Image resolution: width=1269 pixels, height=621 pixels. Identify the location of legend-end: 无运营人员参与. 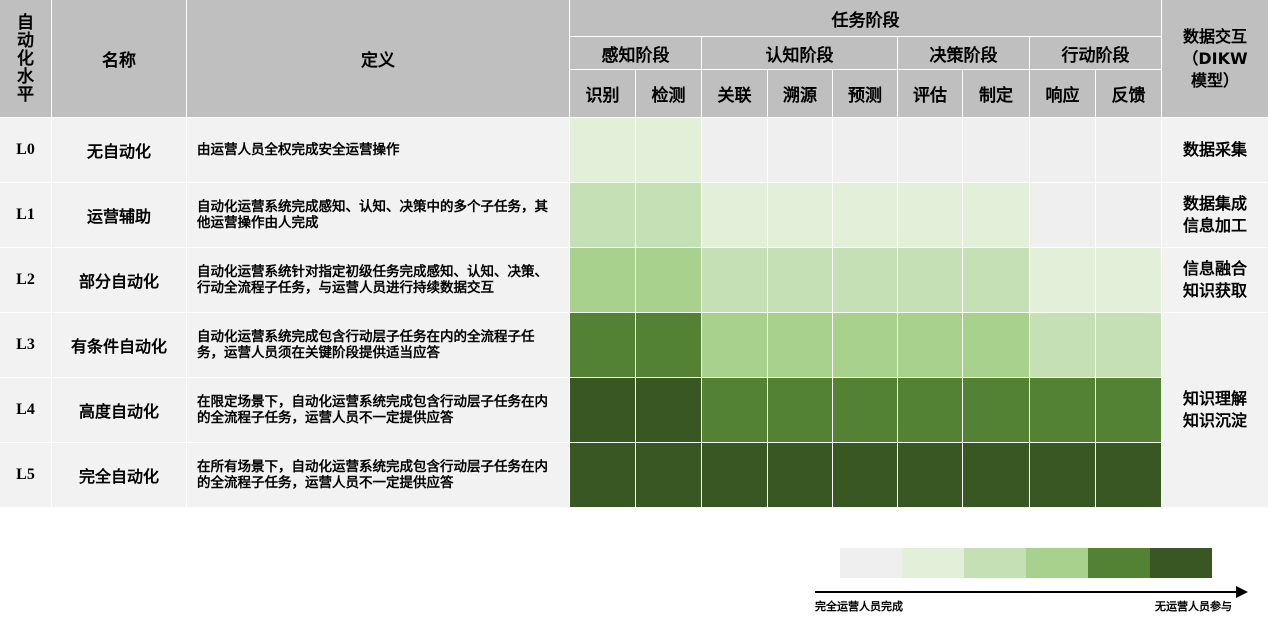
(1193, 606).